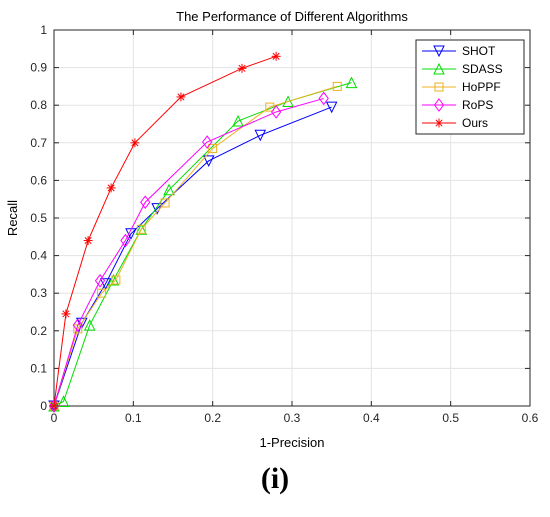 This screenshot has width=550, height=517. I want to click on y-tick-label: 0.6, so click(38, 180).